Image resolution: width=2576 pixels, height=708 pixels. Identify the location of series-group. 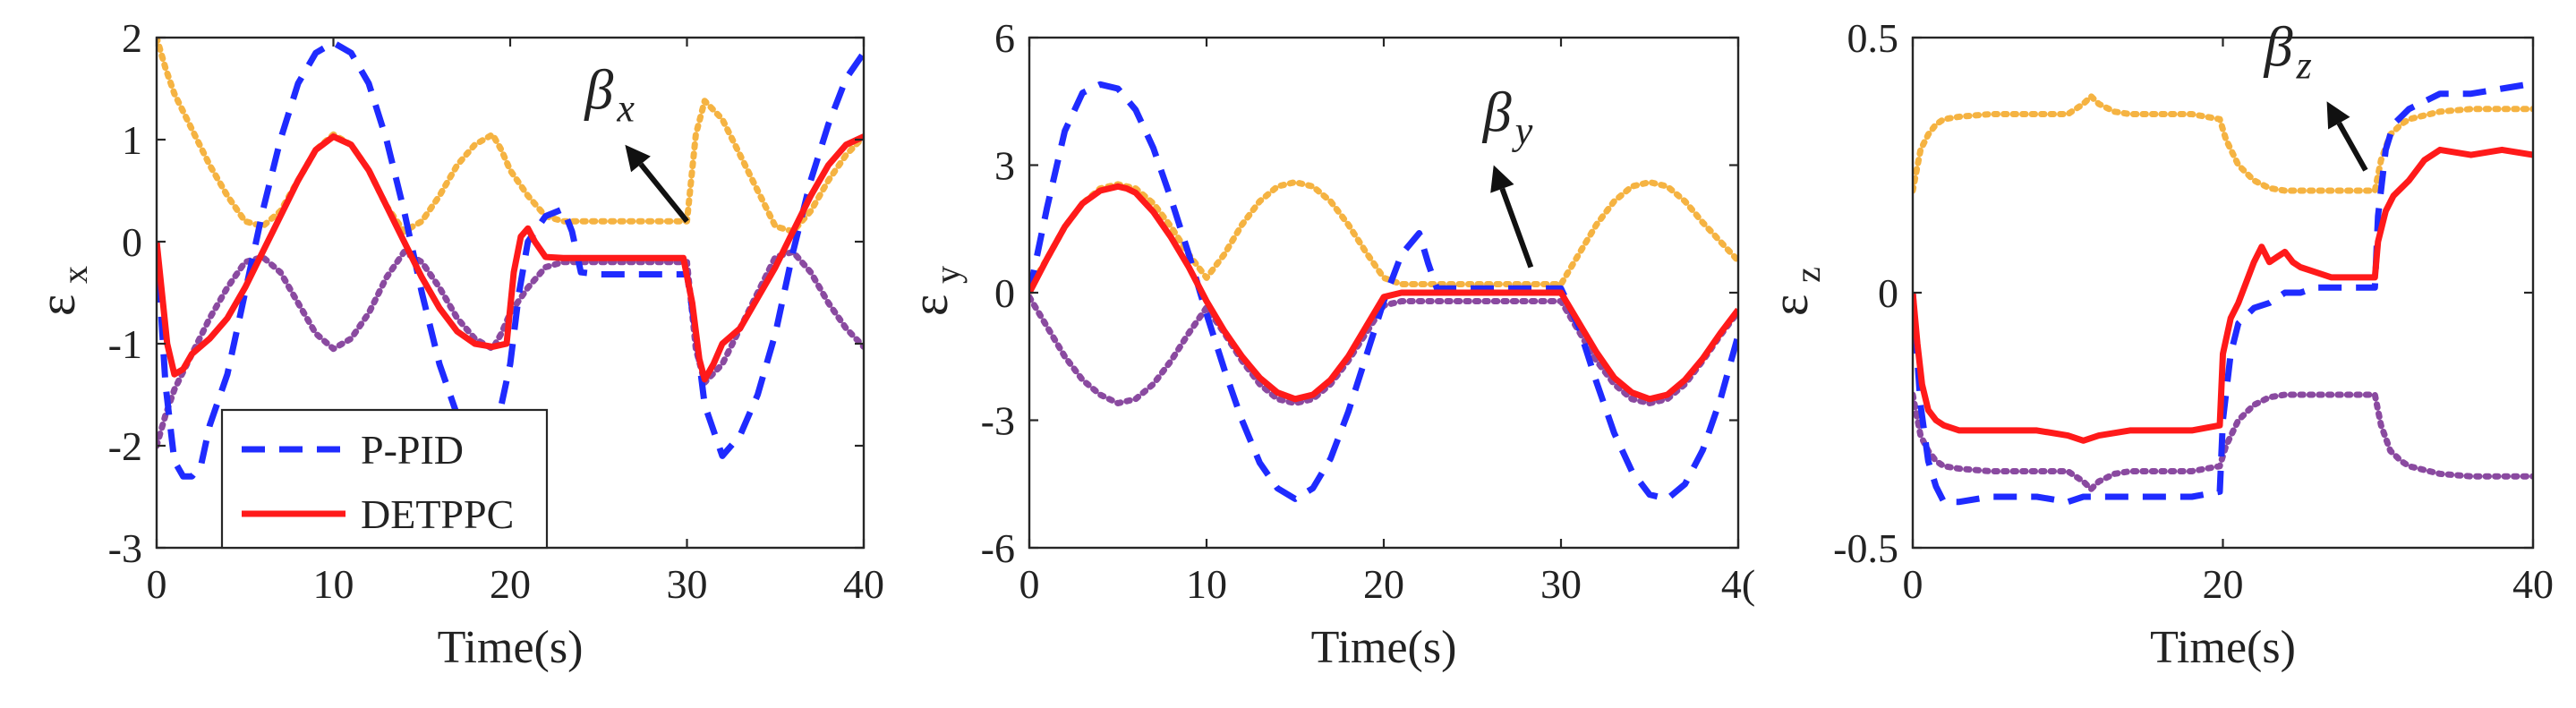
(2223, 293).